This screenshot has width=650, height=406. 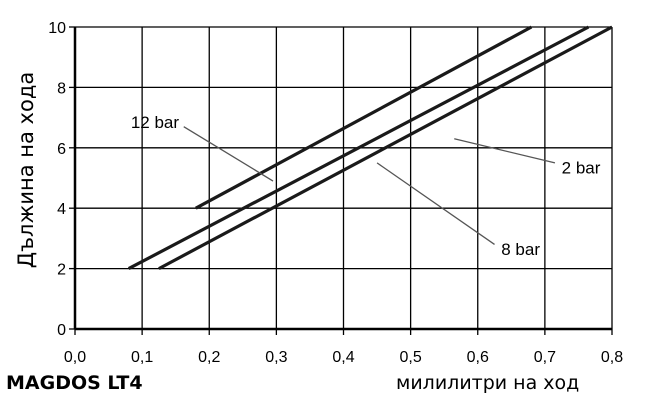 What do you see at coordinates (478, 357) in the screenshot?
I see `x-tick-label: 0,6` at bounding box center [478, 357].